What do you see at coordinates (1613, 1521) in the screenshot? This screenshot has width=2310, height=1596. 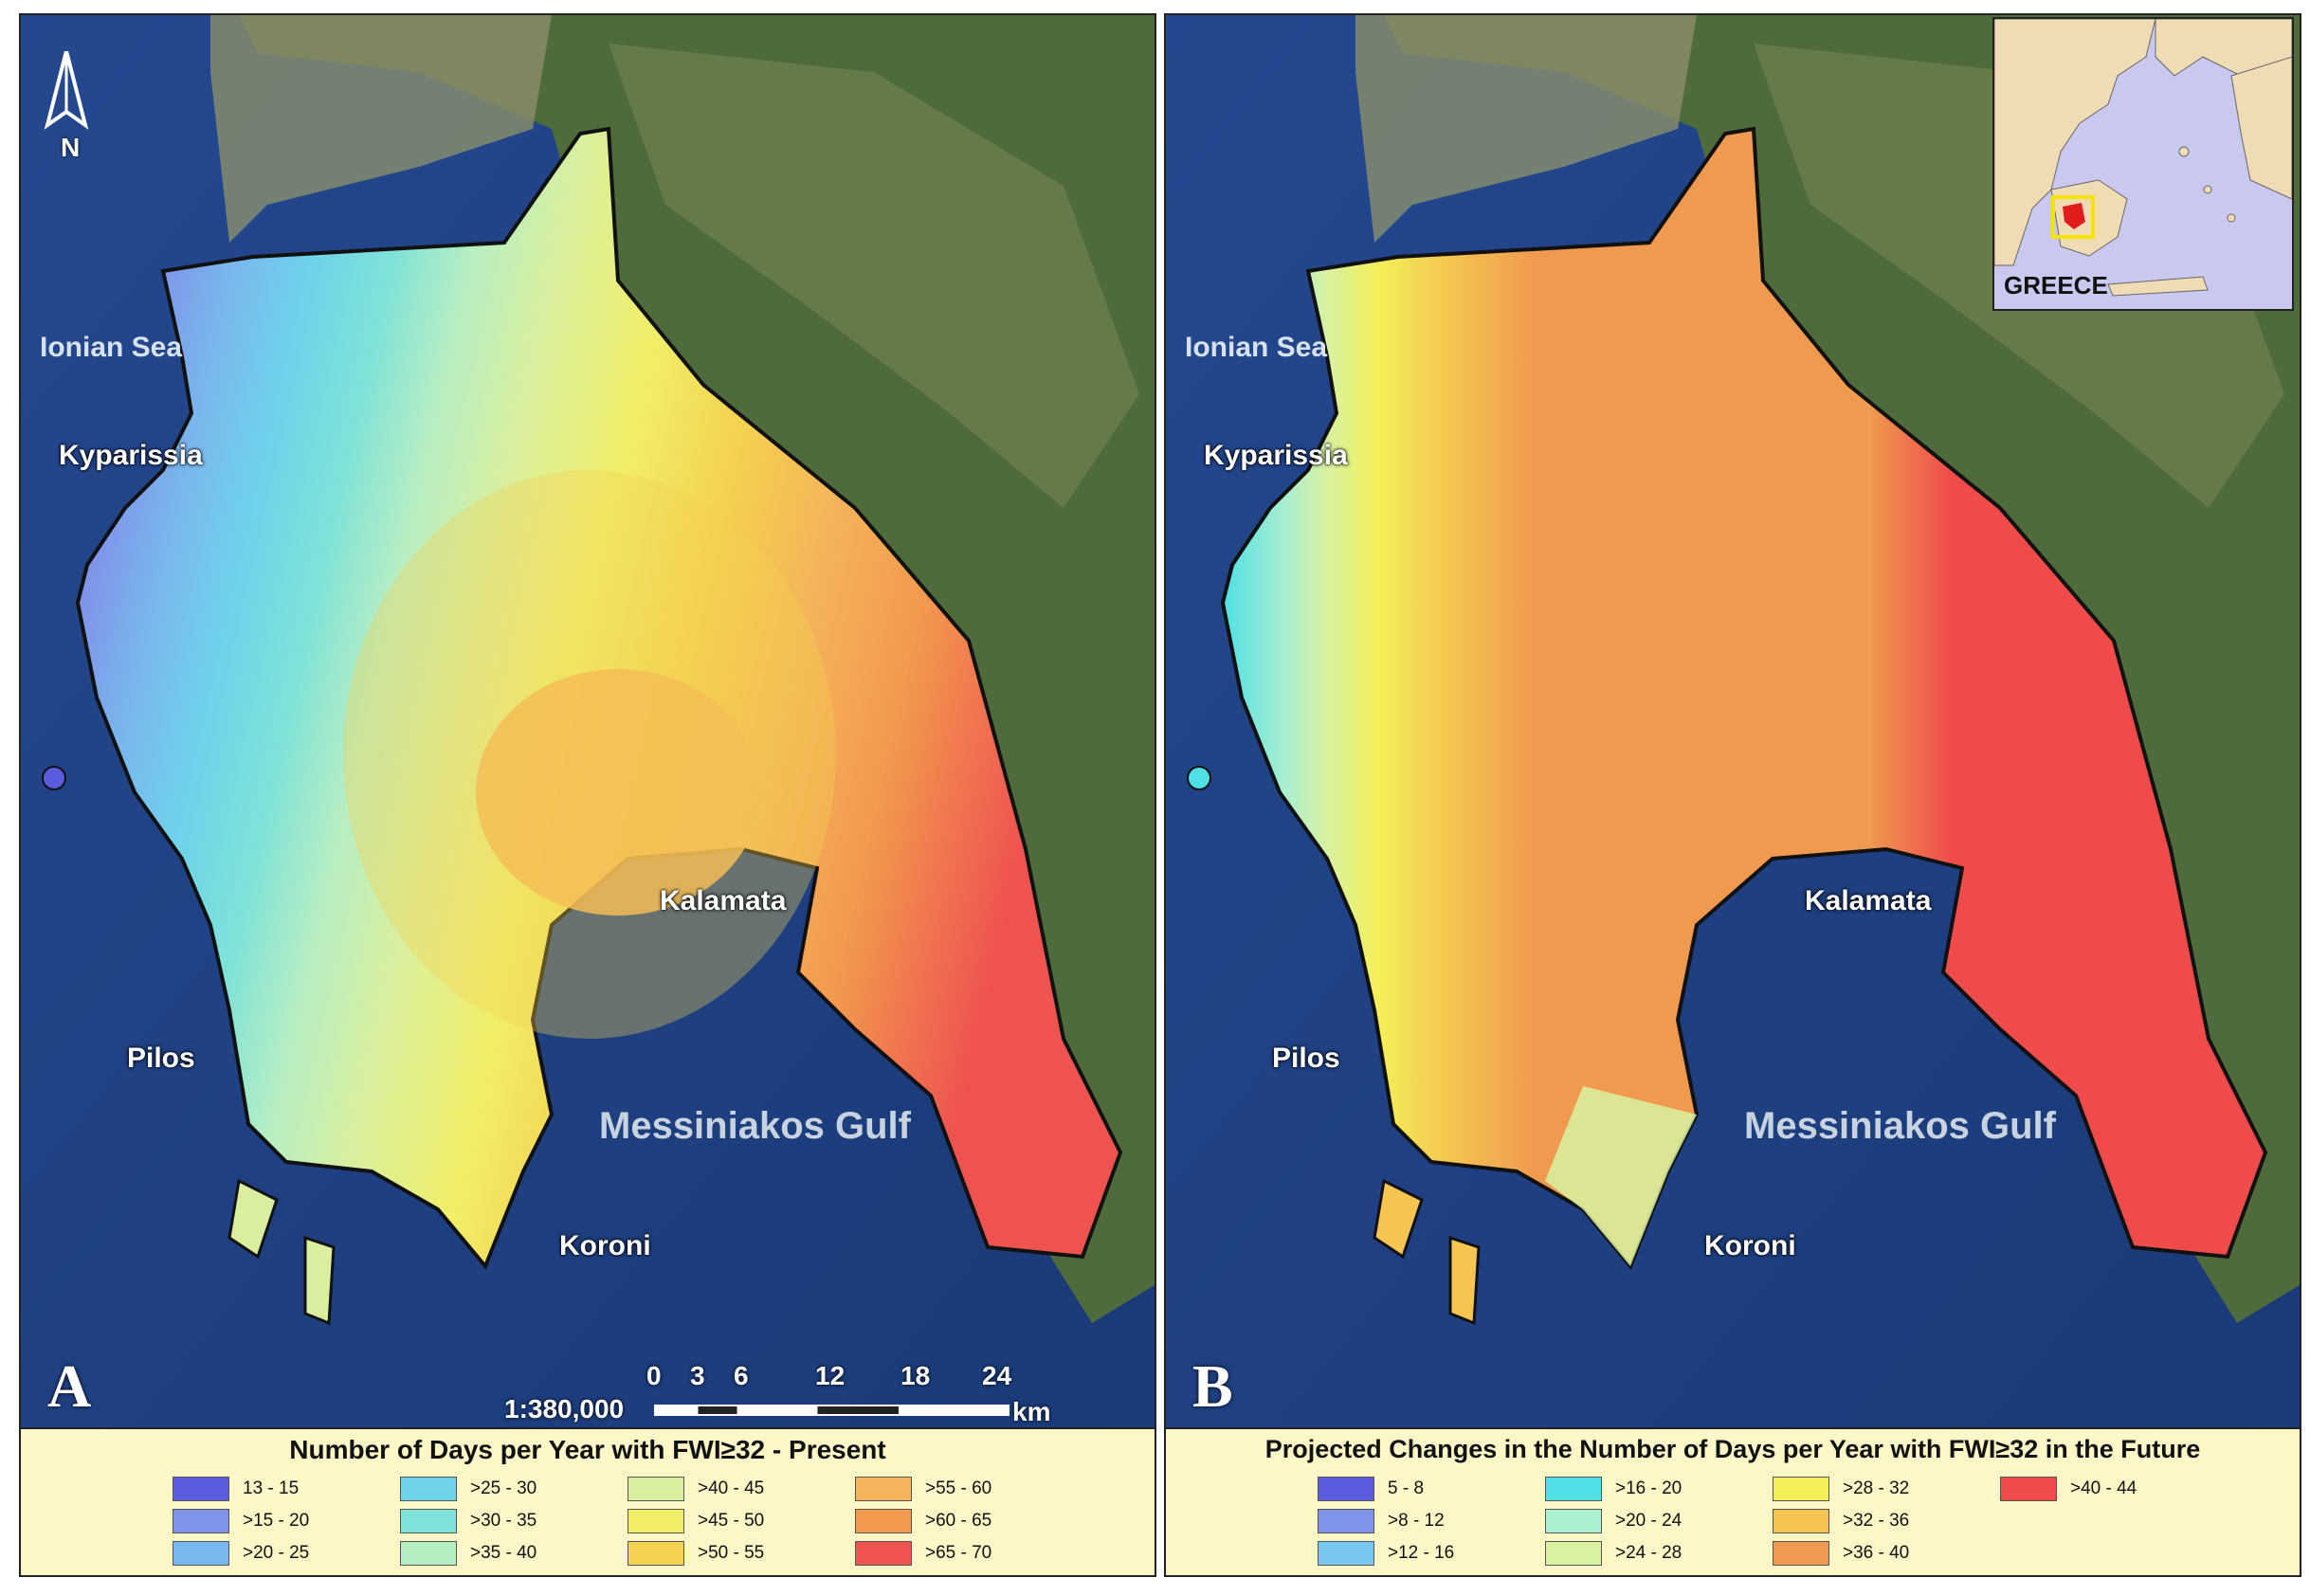 I see `legend-item: >20 - 24` at bounding box center [1613, 1521].